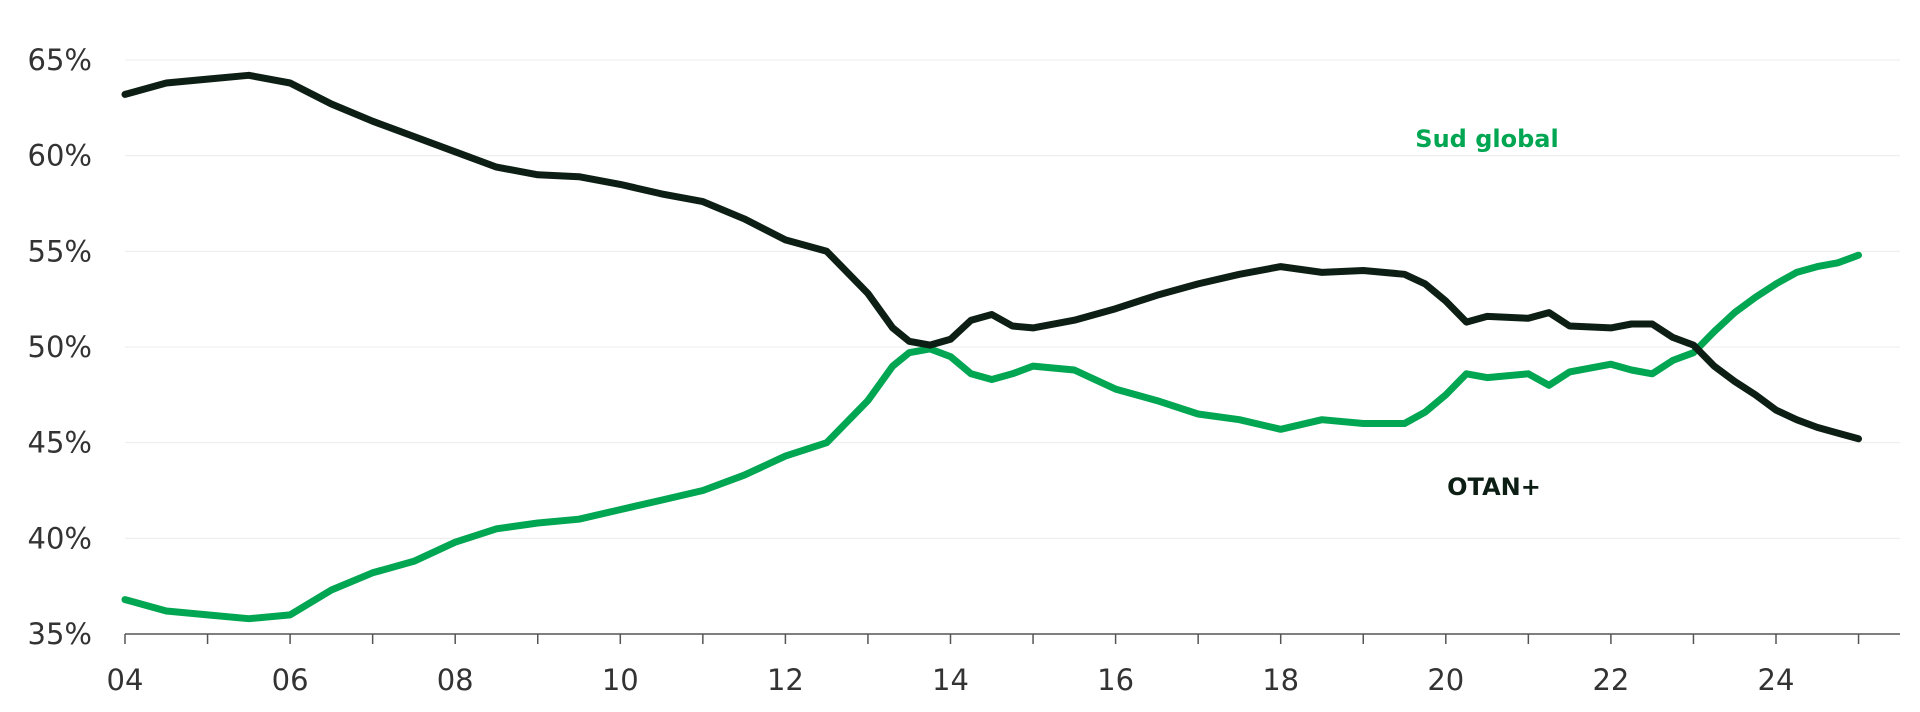 Image resolution: width=1920 pixels, height=712 pixels. I want to click on y-tick-label: 35%, so click(60, 634).